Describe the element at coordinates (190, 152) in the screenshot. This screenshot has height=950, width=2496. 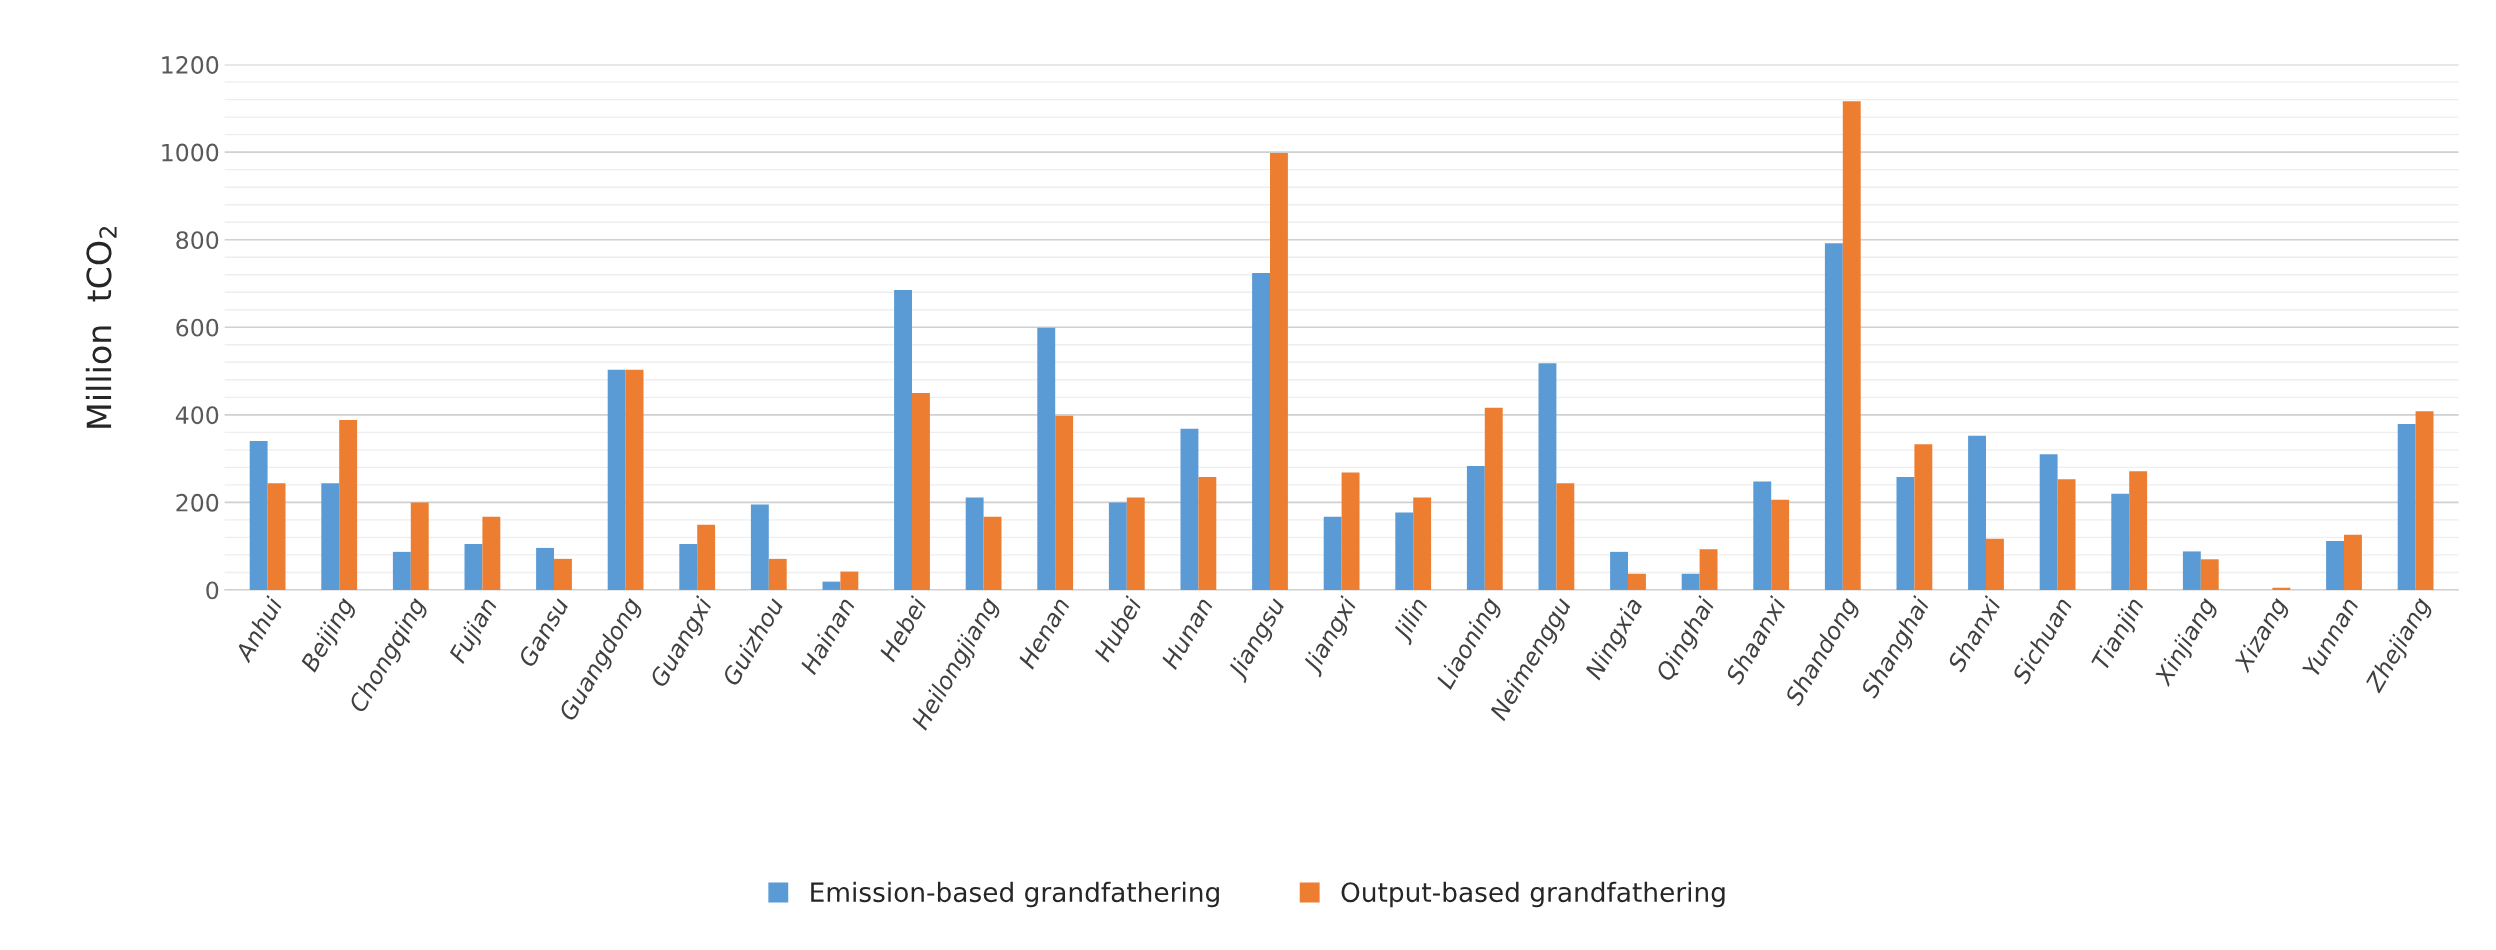
I see `y-tick-label: 1000` at that location.